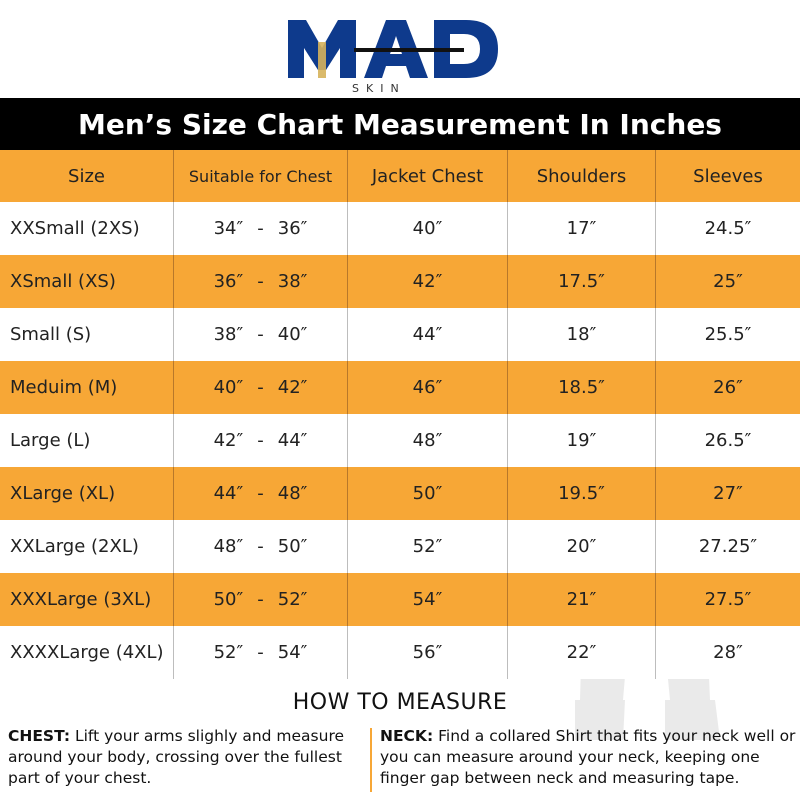 This screenshot has width=800, height=800. Describe the element at coordinates (39, 736) in the screenshot. I see `chest-label: CHEST:` at that location.